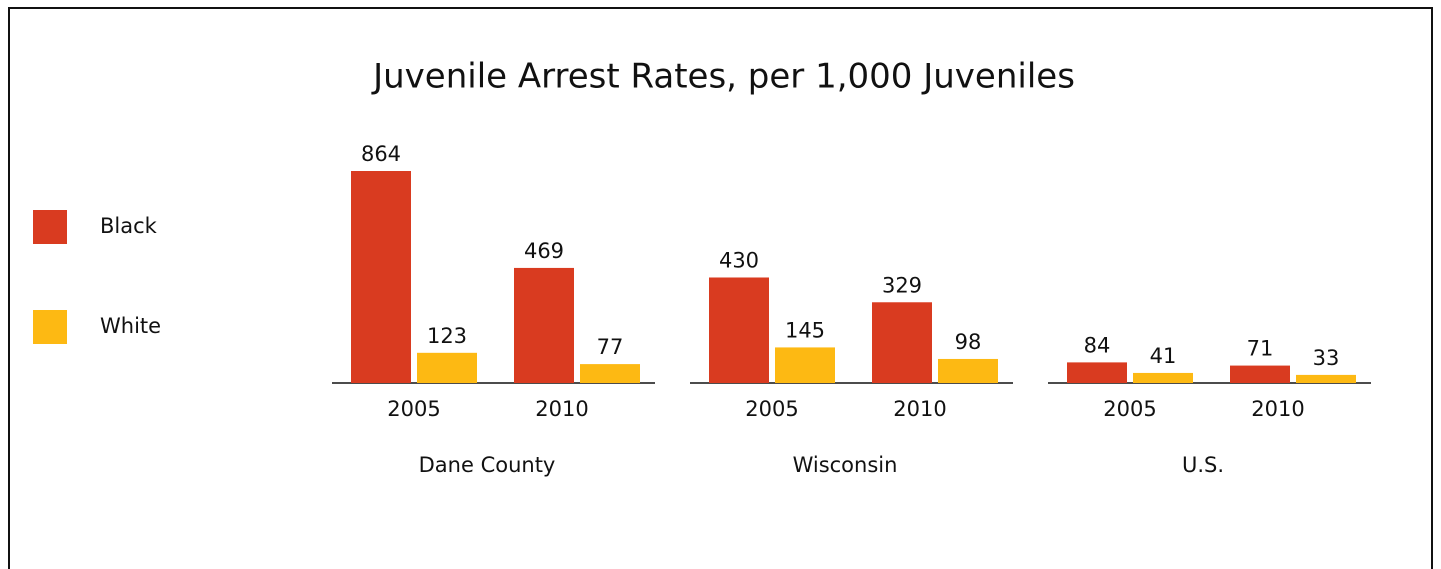  What do you see at coordinates (610, 347) in the screenshot?
I see `value-label: 77` at bounding box center [610, 347].